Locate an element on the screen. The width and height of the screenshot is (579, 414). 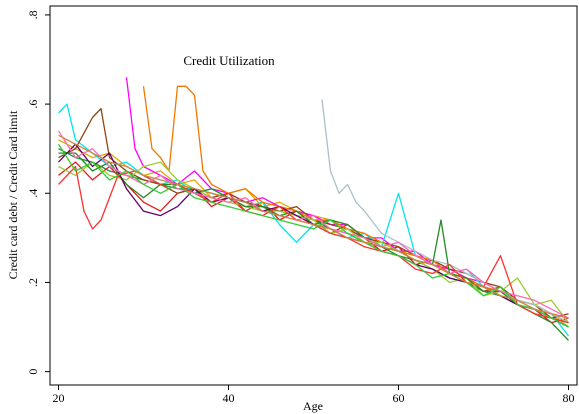
x-tick-label: 40 is located at coordinates (229, 398).